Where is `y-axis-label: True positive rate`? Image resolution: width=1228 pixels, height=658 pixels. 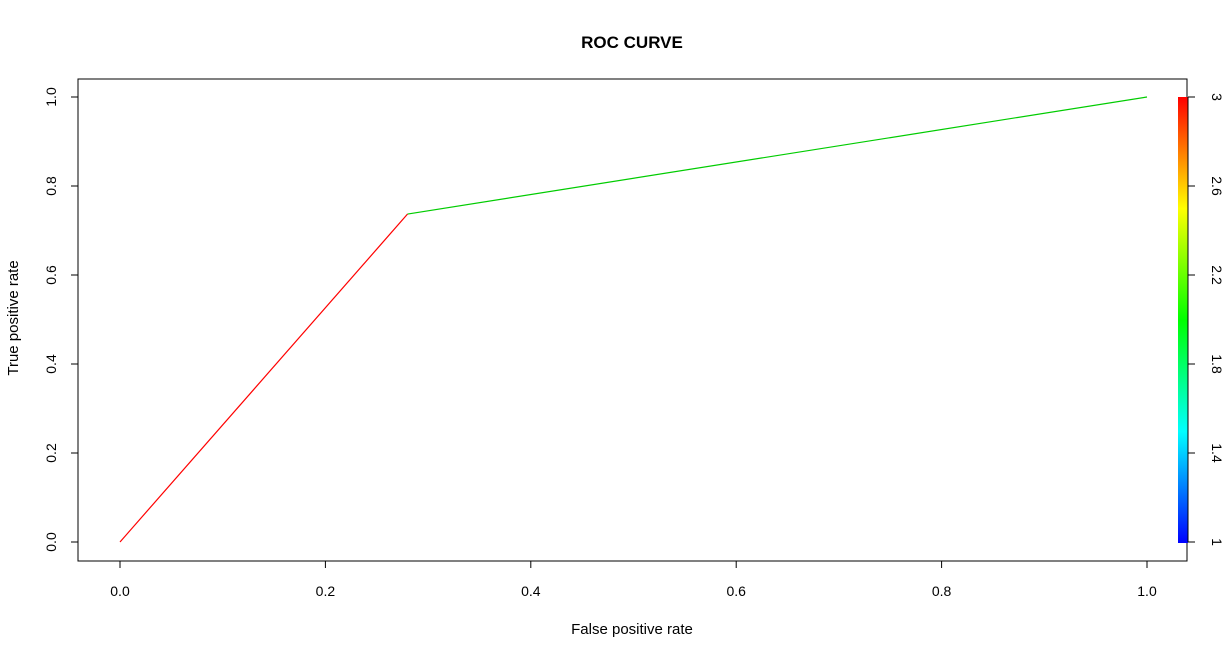
y-axis-label: True positive rate is located at coordinates (13, 317).